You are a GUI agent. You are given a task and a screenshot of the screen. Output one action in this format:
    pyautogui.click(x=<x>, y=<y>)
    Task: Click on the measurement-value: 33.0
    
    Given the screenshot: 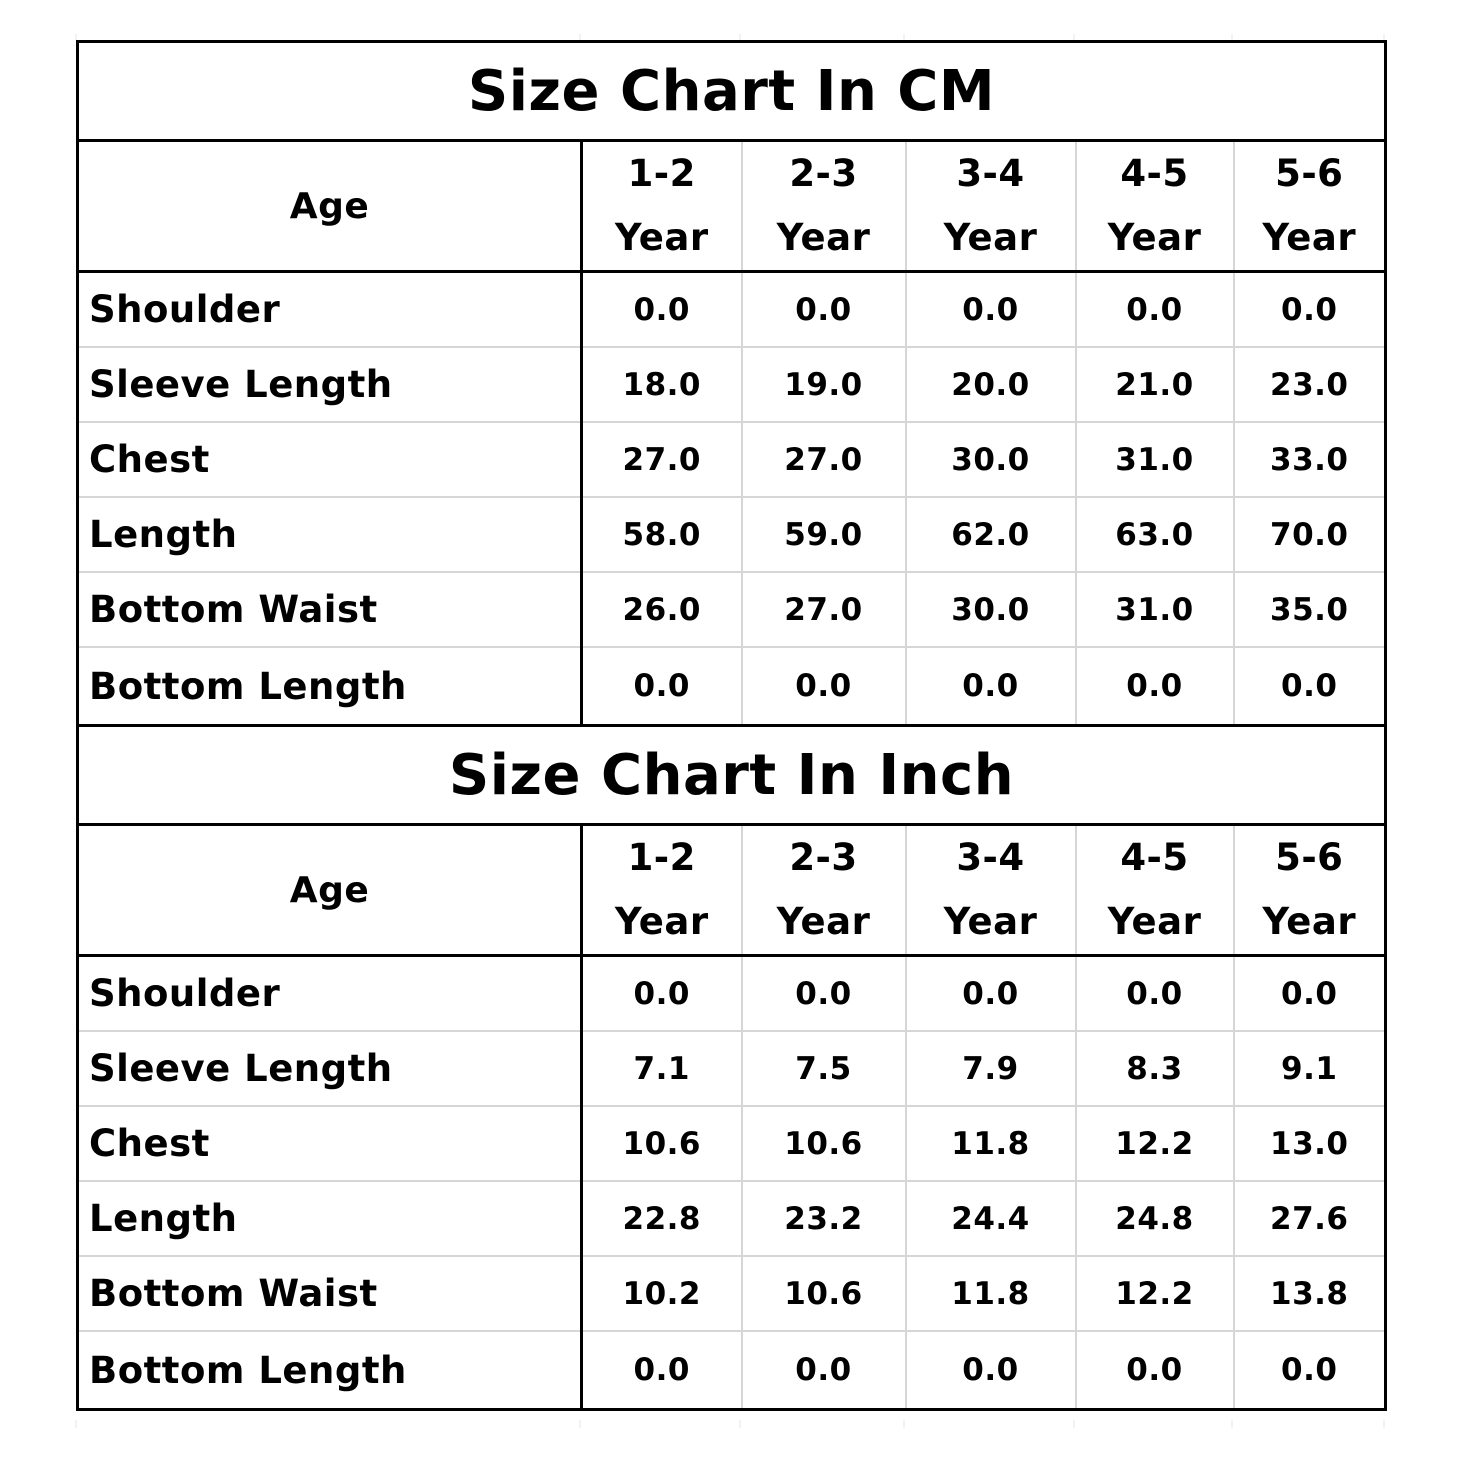 What is the action you would take?
    pyautogui.click(x=1310, y=459)
    